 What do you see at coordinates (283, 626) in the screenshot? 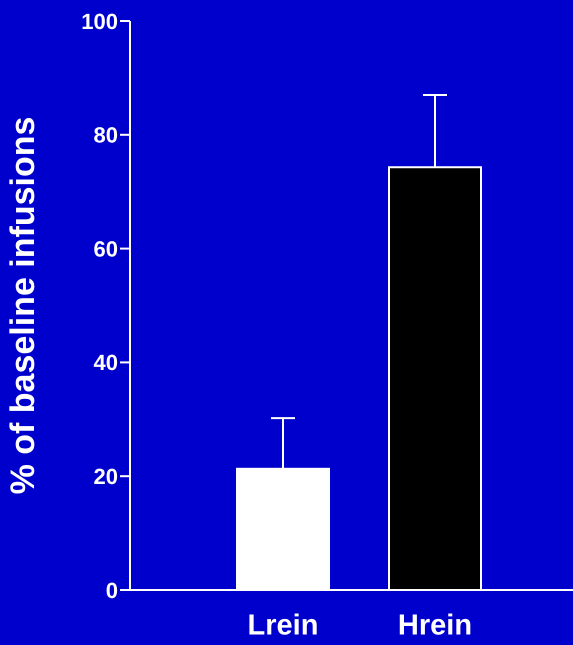
I see `x-tick-label: Lrein` at bounding box center [283, 626].